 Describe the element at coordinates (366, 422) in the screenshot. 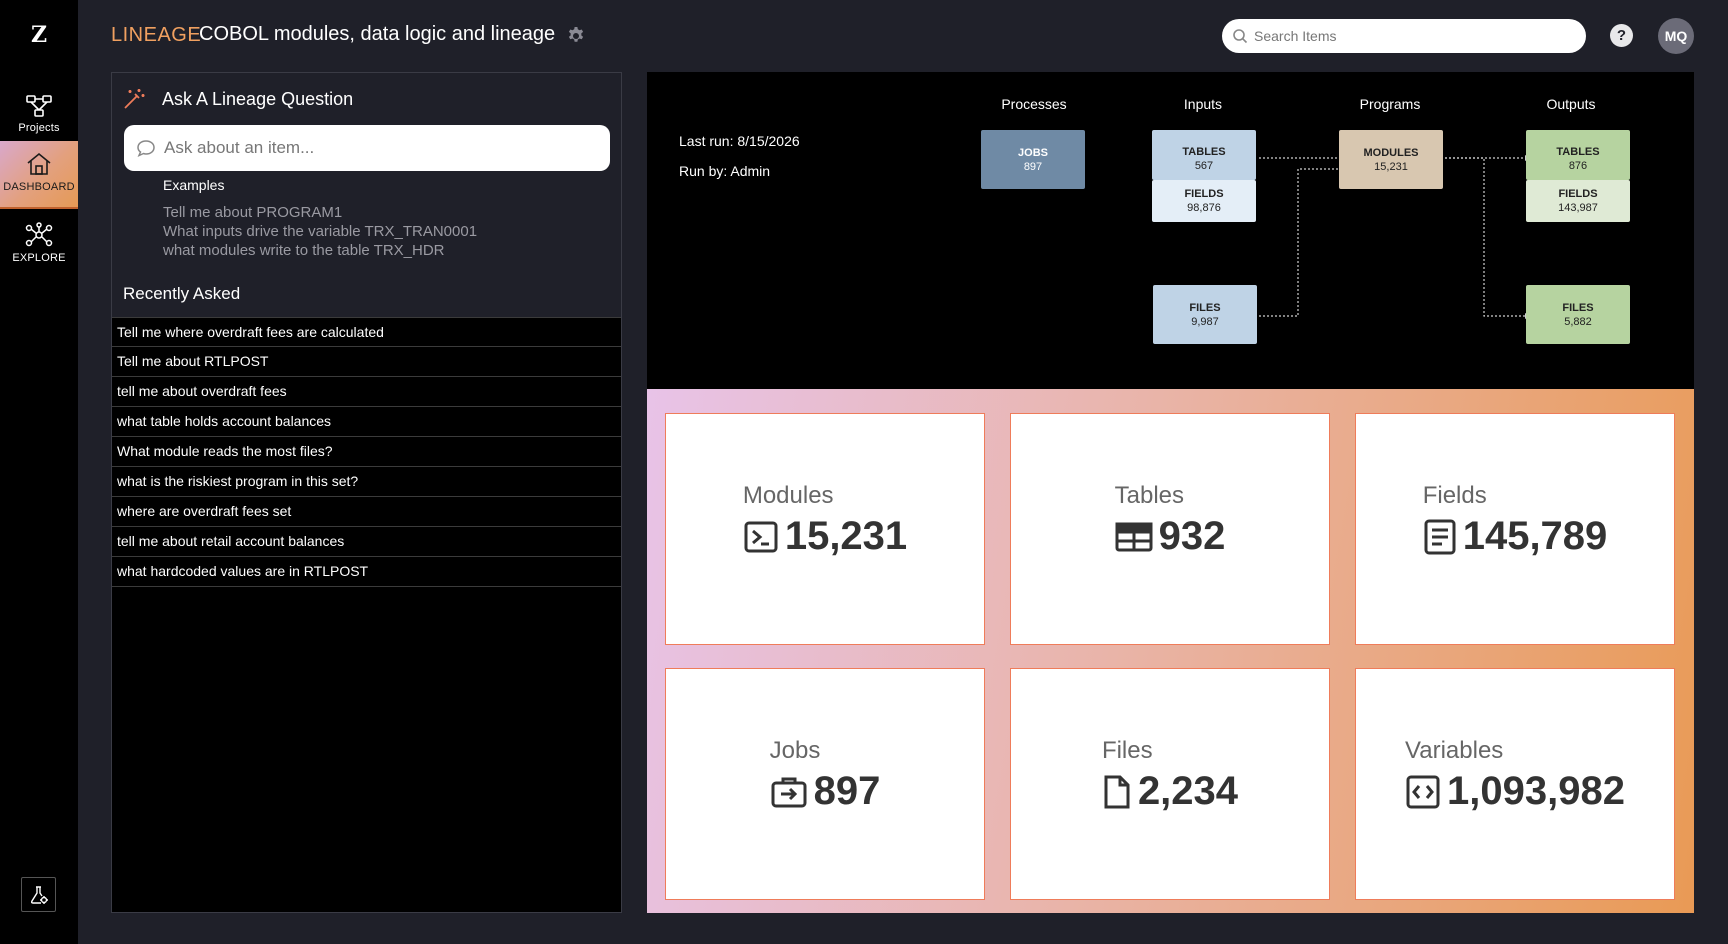

I see `recent-item: what table holds account balances` at that location.